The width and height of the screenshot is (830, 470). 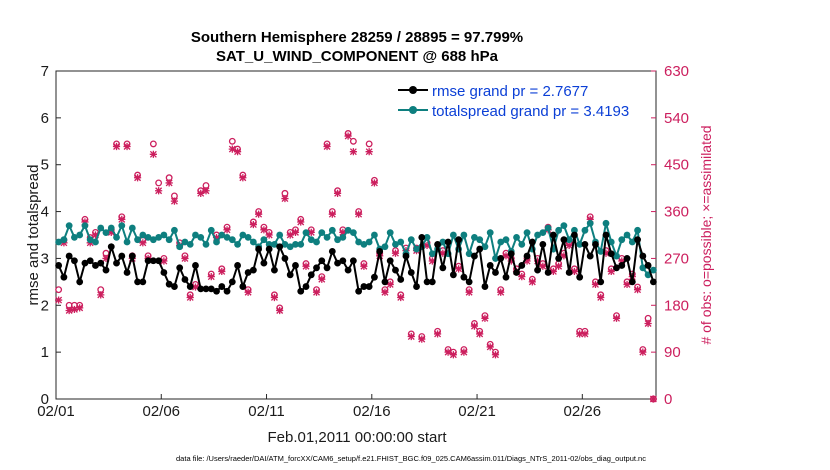 What do you see at coordinates (676, 258) in the screenshot?
I see `y2-tick-label: 270` at bounding box center [676, 258].